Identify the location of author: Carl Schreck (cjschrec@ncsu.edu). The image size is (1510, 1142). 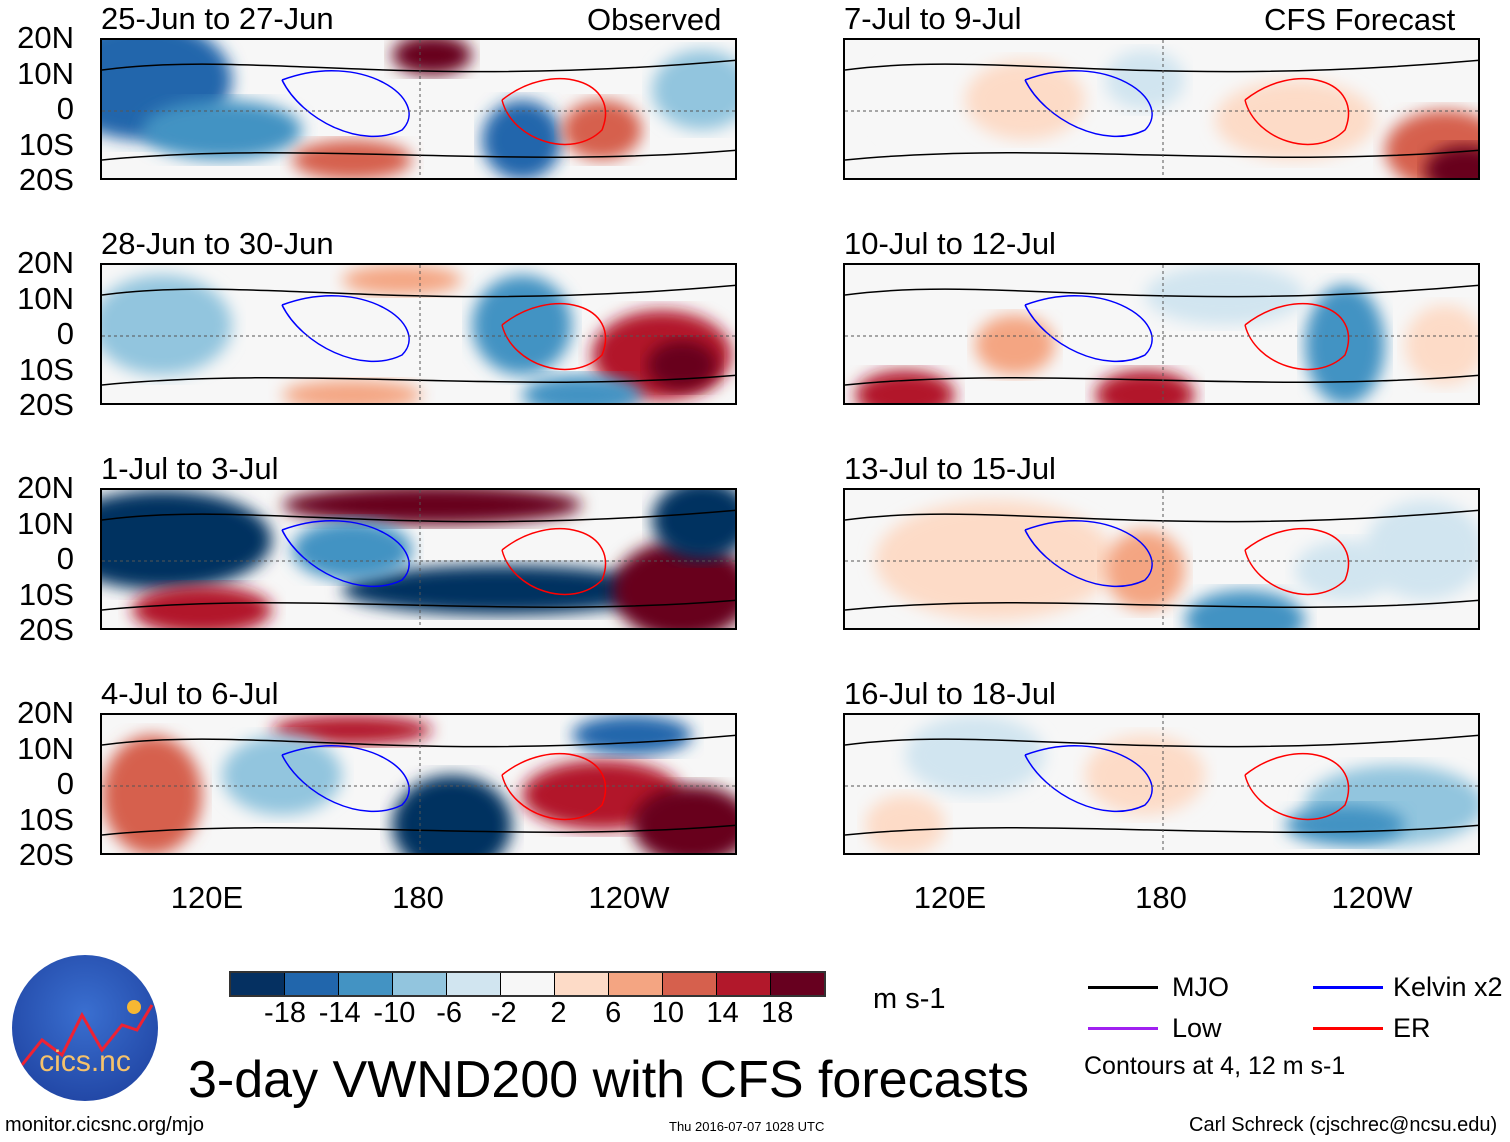
(1343, 1125).